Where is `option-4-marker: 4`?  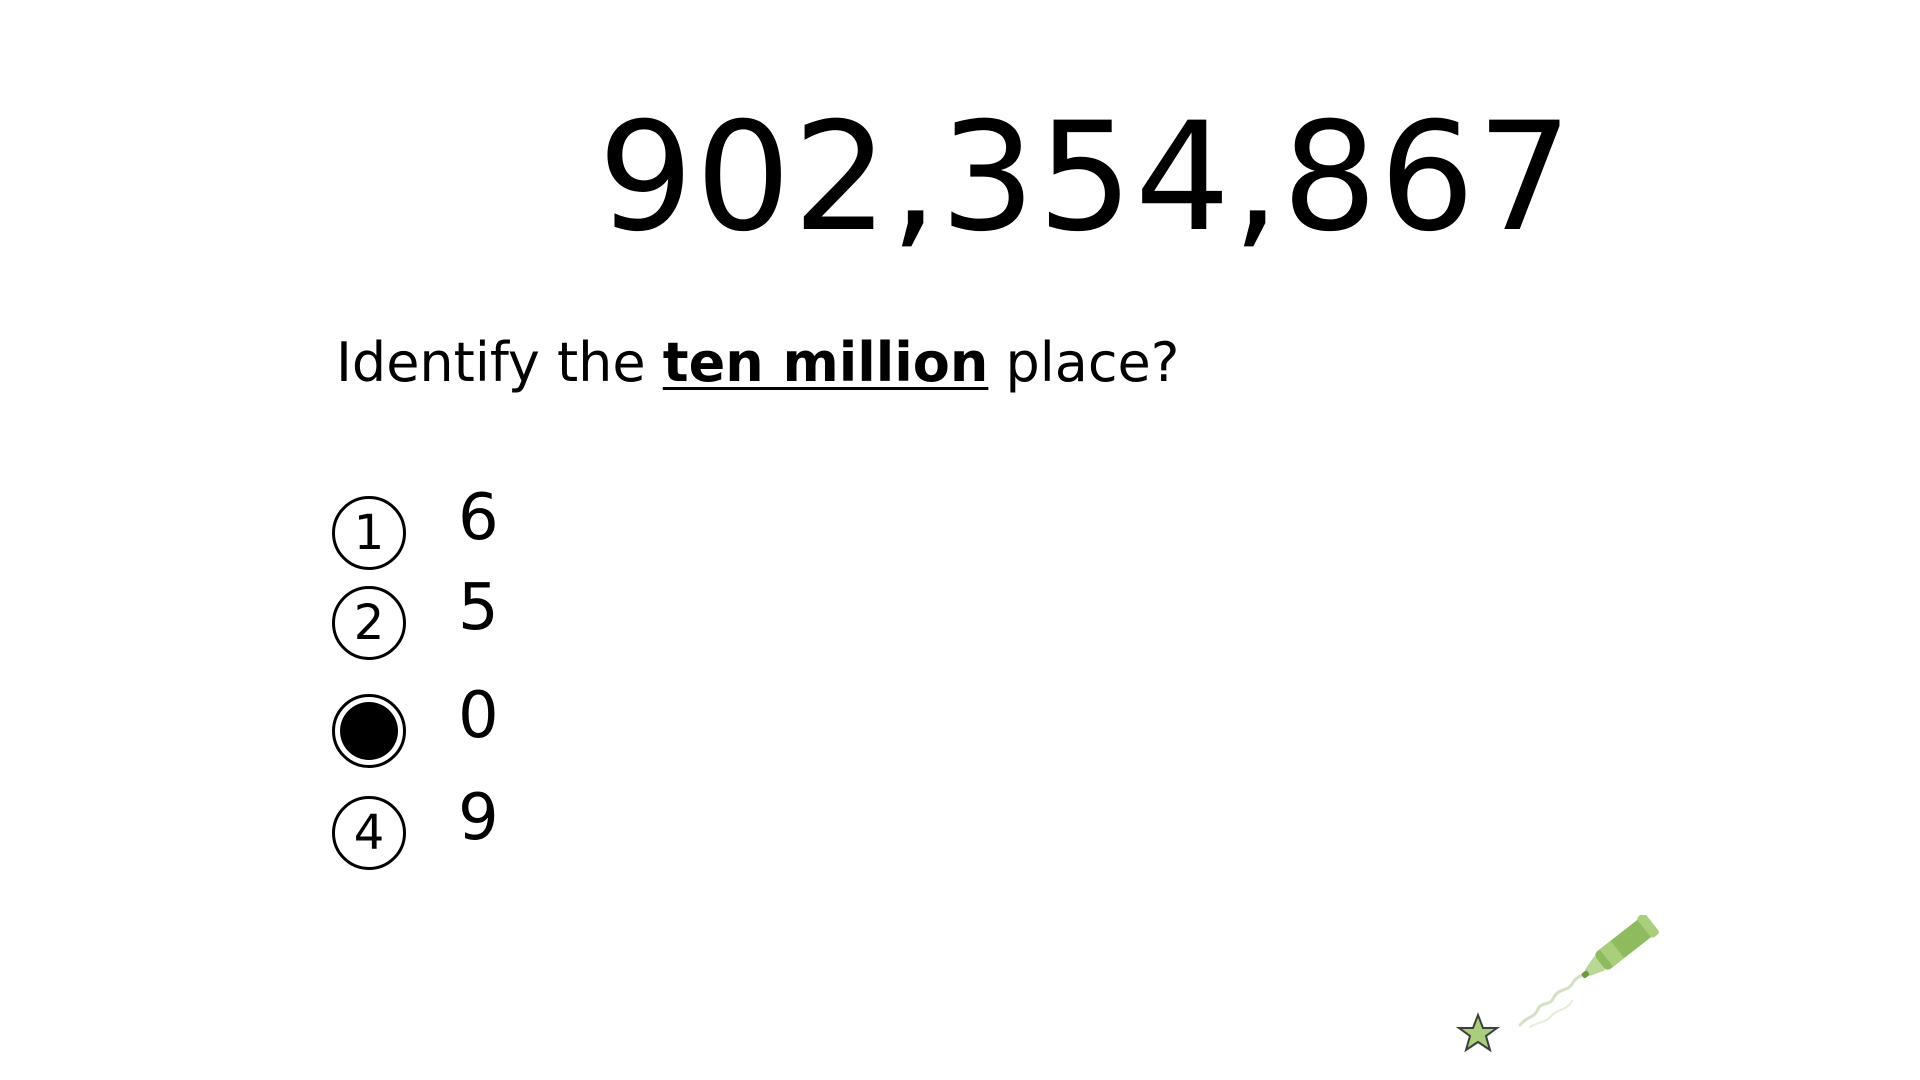
option-4-marker: 4 is located at coordinates (369, 833).